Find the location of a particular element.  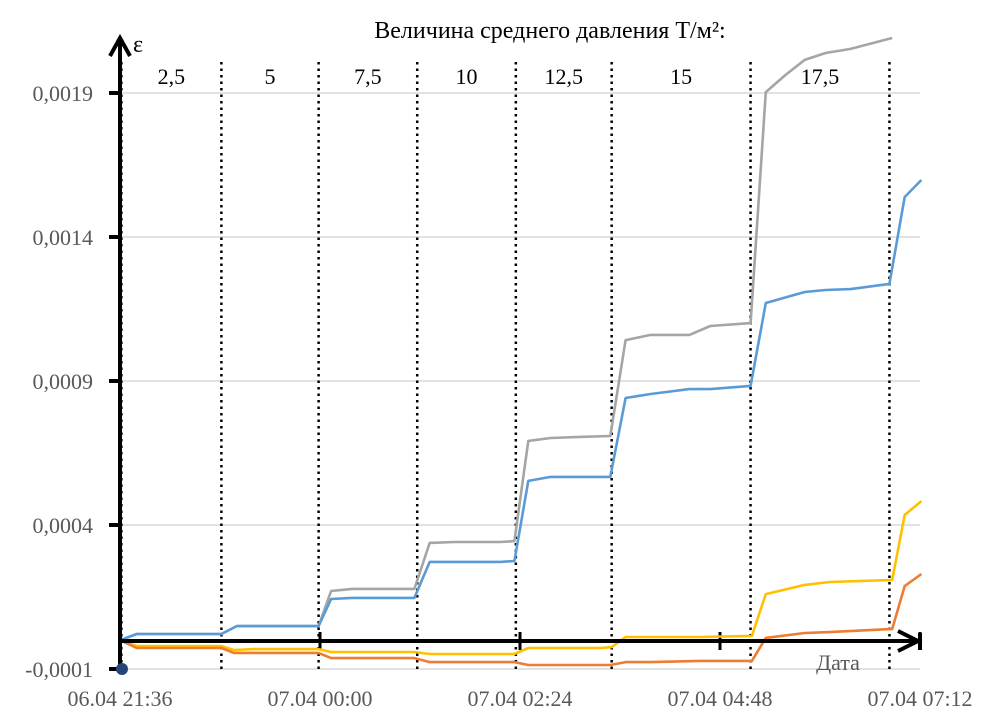

pressure-stage-label: 10 is located at coordinates (467, 76).